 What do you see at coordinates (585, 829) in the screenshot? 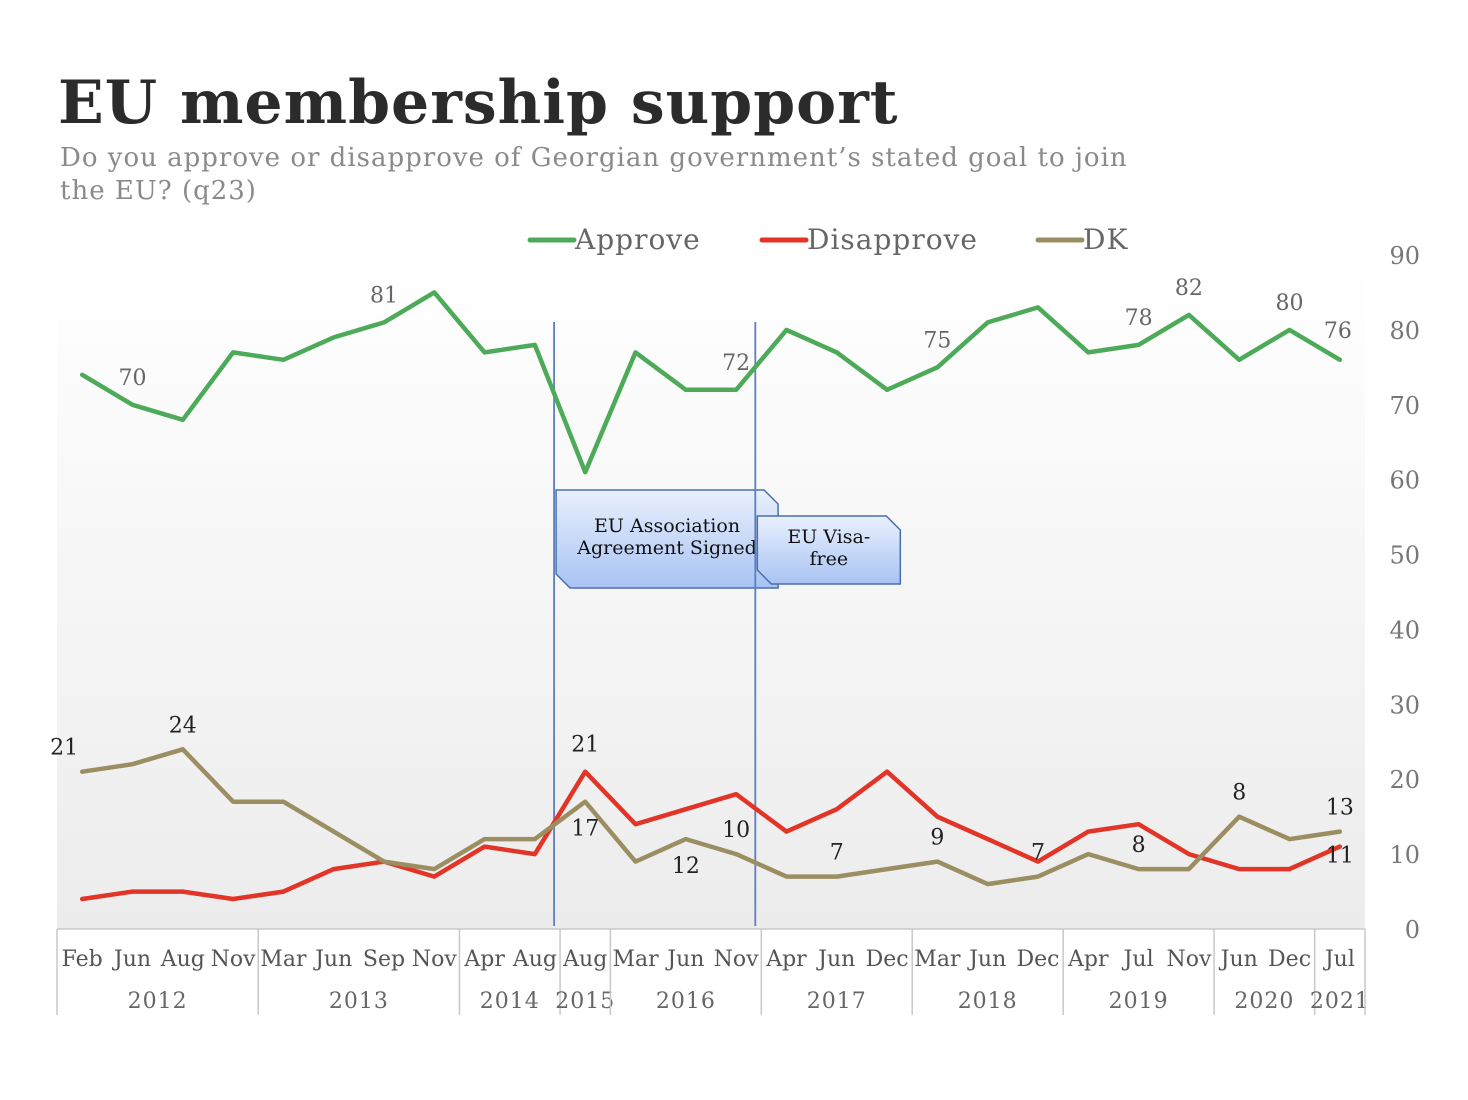
I see `data-label: 17` at bounding box center [585, 829].